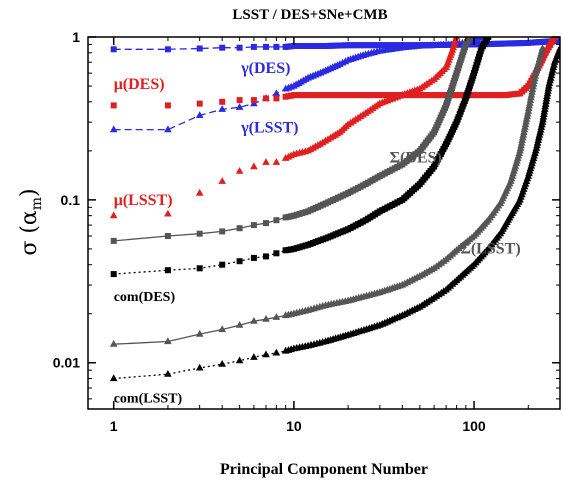 This screenshot has height=481, width=563. I want to click on y-axis-label-close: ), so click(29, 192).